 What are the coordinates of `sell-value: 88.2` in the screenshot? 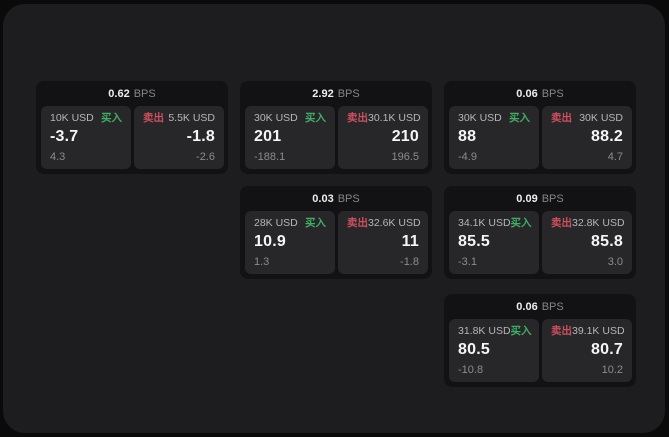 It's located at (607, 136).